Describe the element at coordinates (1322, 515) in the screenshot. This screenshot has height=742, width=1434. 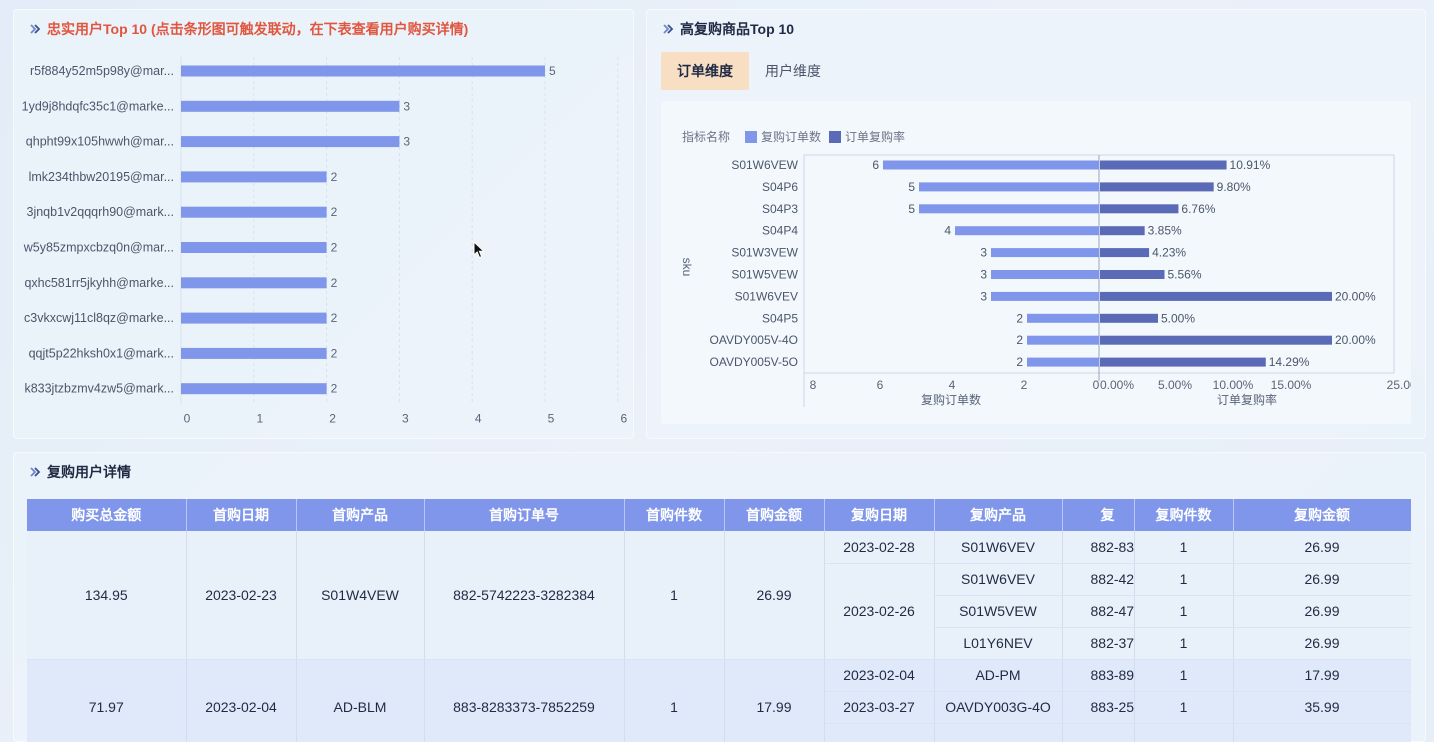
I see `column-header: 复购金额` at that location.